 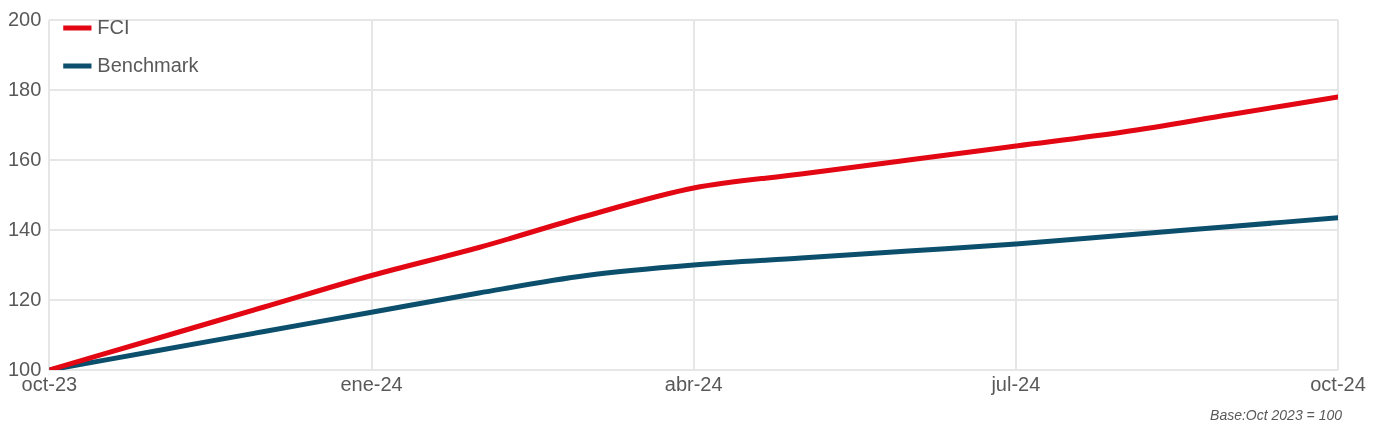 I want to click on y-tick-label: 180, so click(x=24, y=88).